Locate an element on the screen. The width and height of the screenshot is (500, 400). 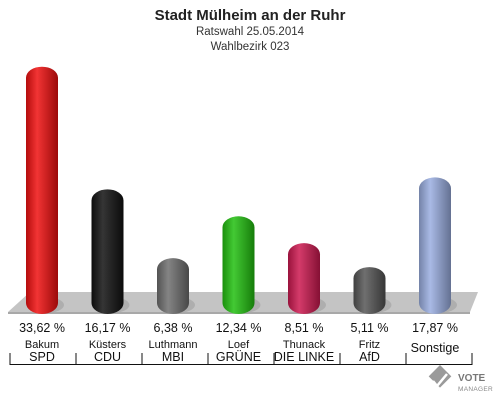
candidate-label: Loef is located at coordinates (239, 345).